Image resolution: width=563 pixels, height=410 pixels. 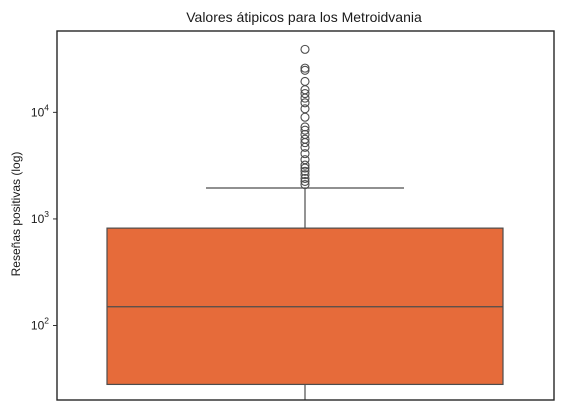 What do you see at coordinates (304, 17) in the screenshot?
I see `chart-title: Valores átipicos para los Metroidvania` at bounding box center [304, 17].